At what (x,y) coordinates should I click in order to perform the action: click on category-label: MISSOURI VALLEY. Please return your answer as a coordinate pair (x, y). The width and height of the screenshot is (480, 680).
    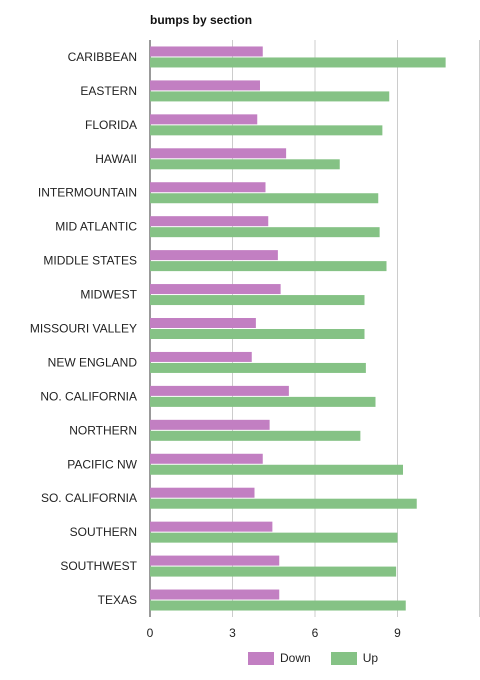
    Looking at the image, I should click on (83, 329).